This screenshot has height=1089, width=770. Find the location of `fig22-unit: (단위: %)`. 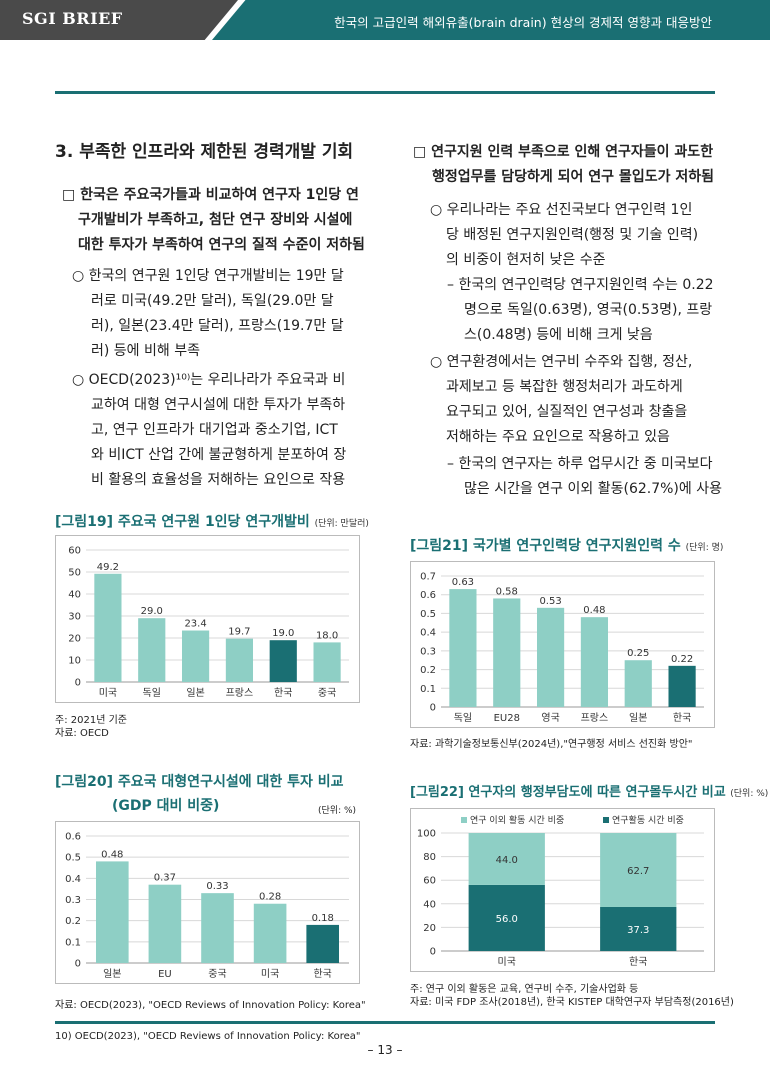

fig22-unit: (단위: %) is located at coordinates (749, 794).